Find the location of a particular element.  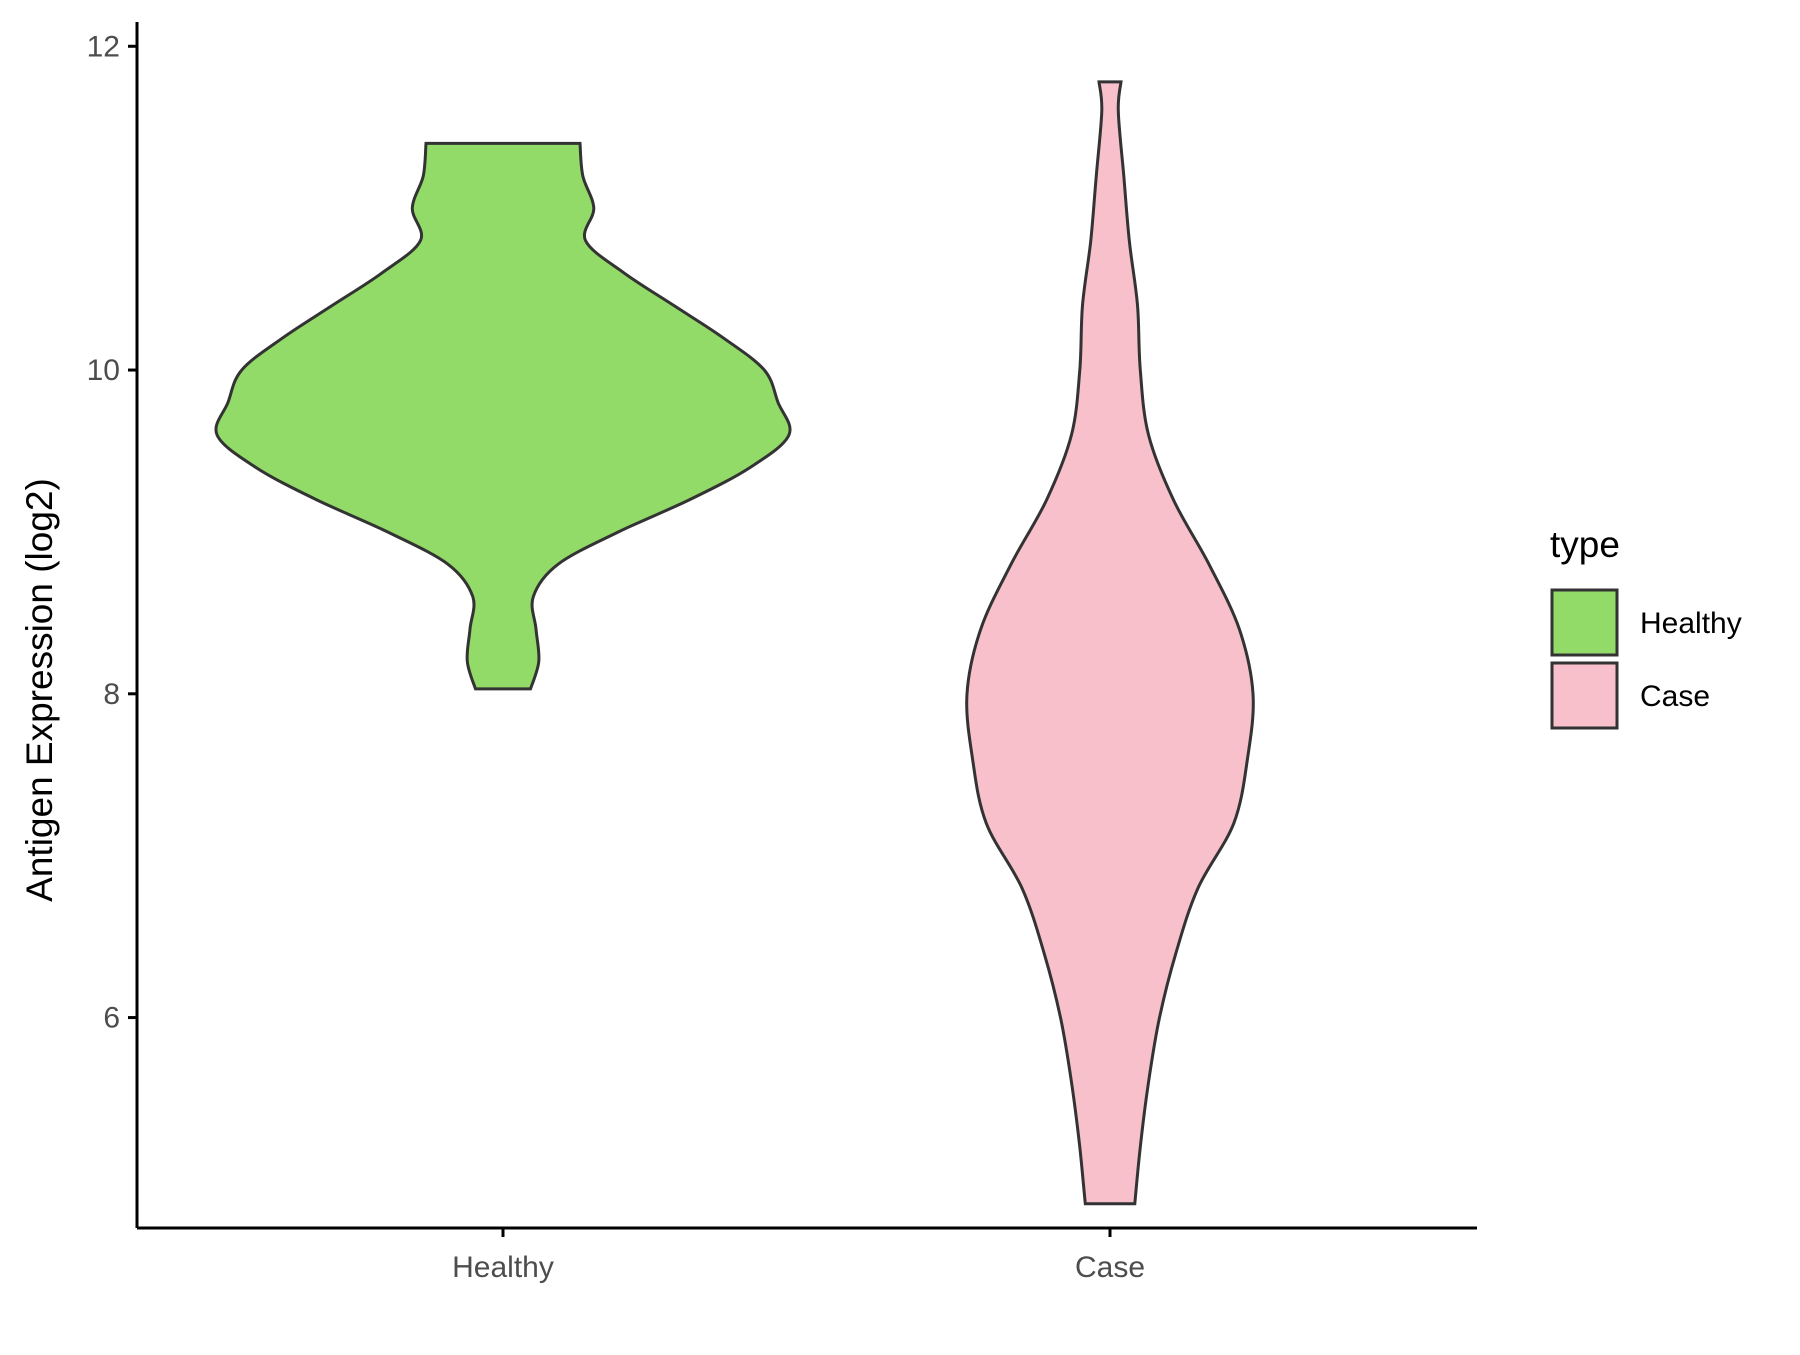

x-tick-label: Healthy is located at coordinates (503, 1267).